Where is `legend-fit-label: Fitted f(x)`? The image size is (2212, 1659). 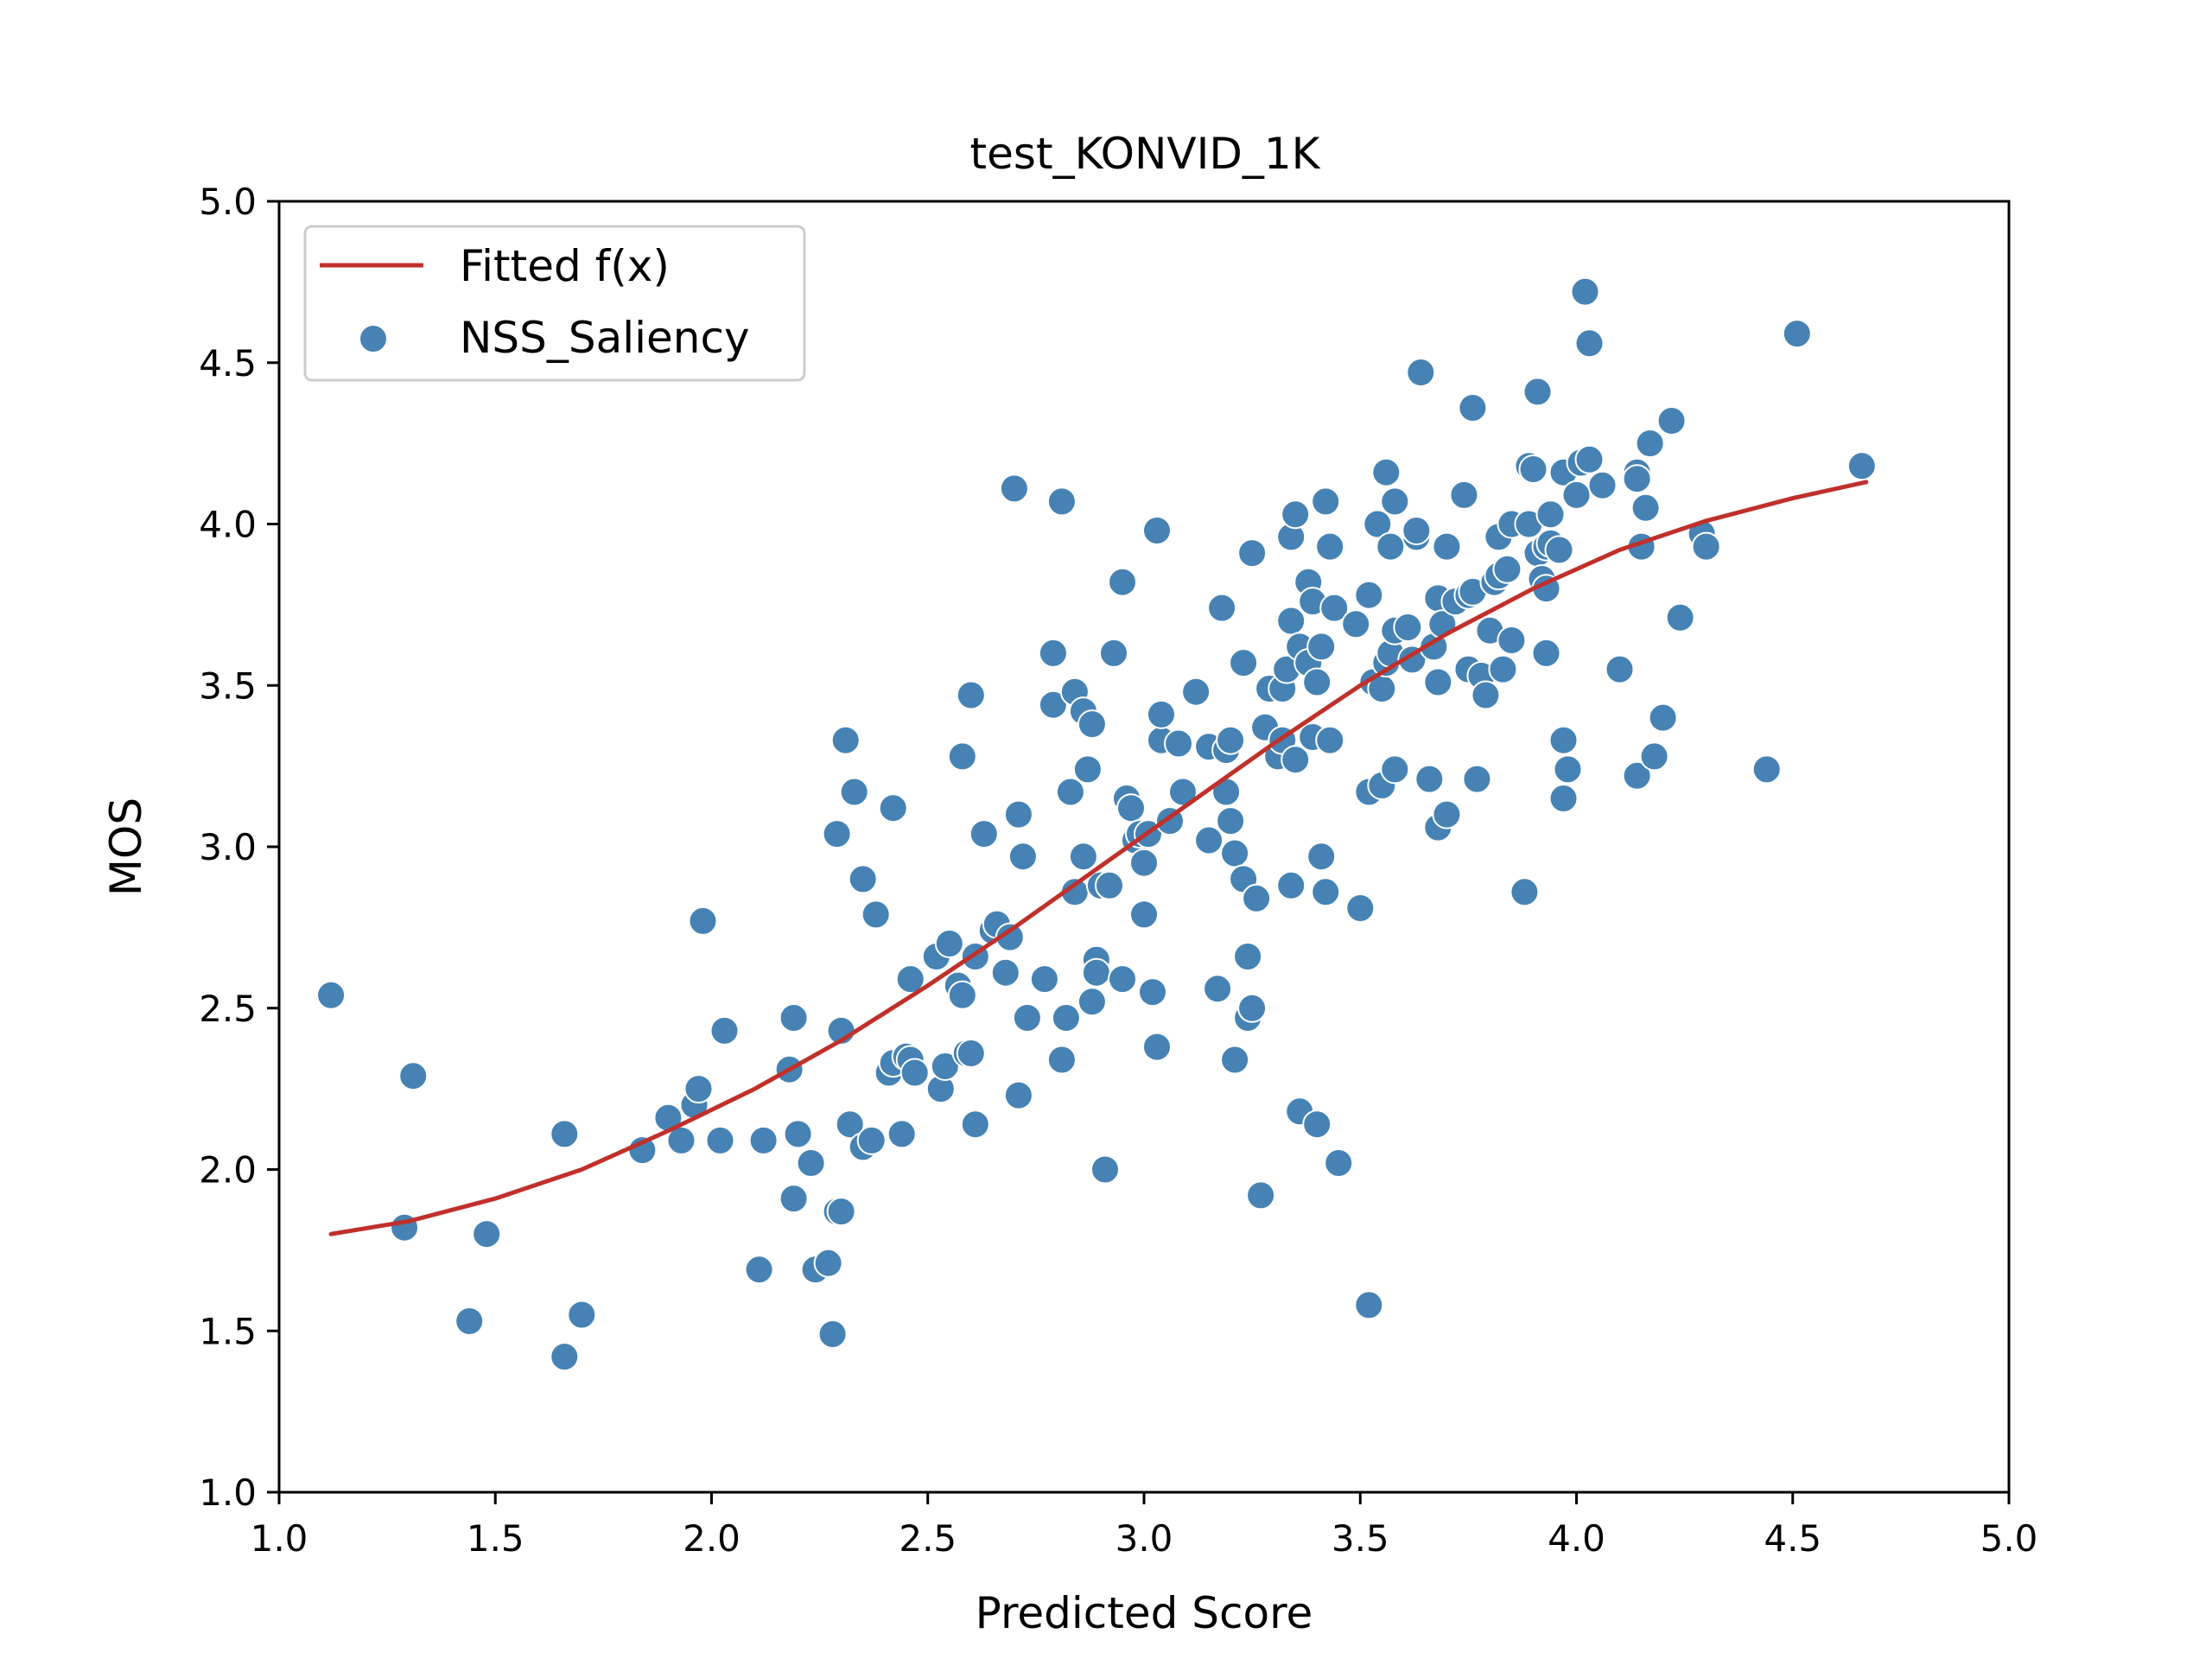
legend-fit-label: Fitted f(x) is located at coordinates (565, 266).